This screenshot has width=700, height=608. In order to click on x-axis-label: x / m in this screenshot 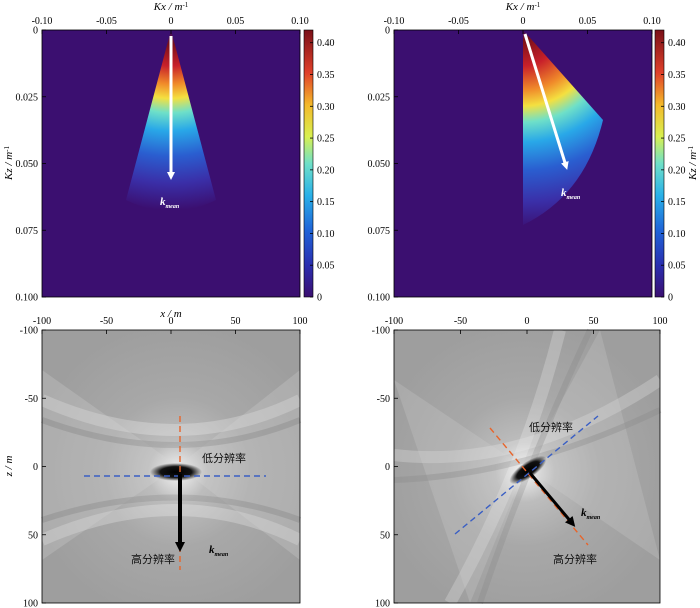, I will do `click(170, 314)`.